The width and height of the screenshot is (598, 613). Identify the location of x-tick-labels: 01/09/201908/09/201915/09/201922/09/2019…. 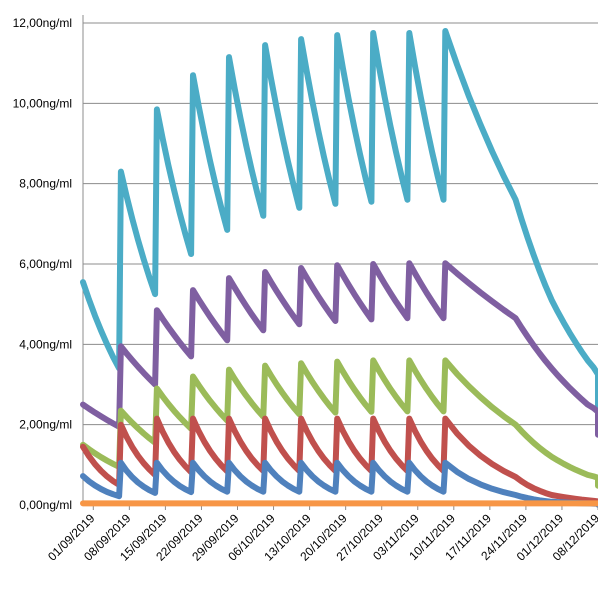
(321, 537).